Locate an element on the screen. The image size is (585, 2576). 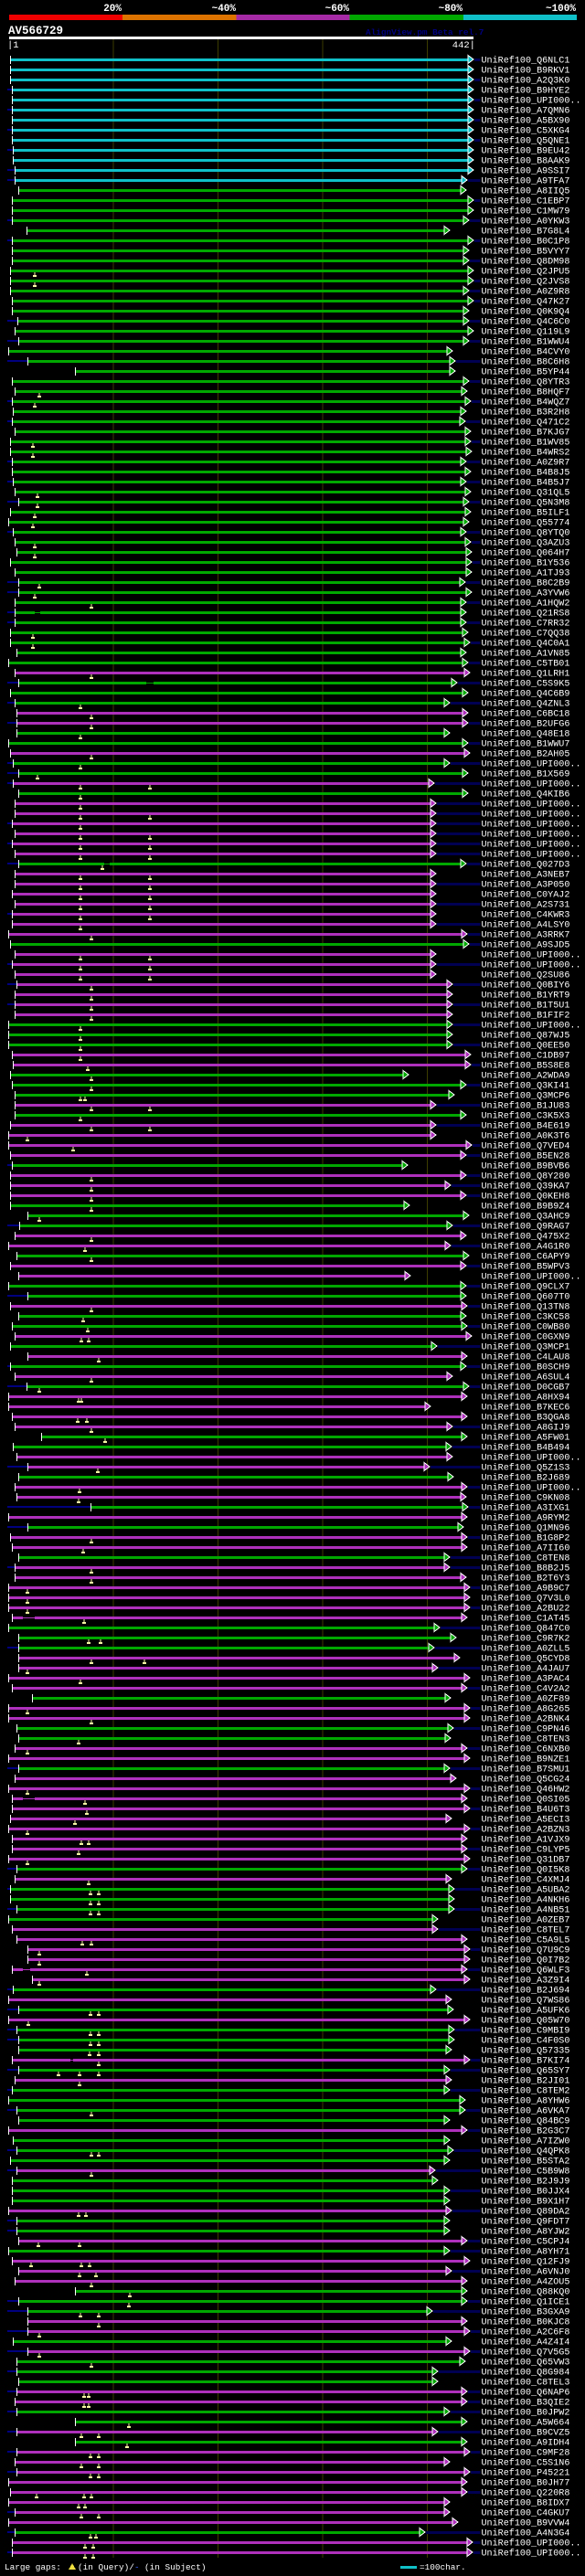
svg-text: AlignView.pm Beta rel.7 is located at coordinates (425, 32).